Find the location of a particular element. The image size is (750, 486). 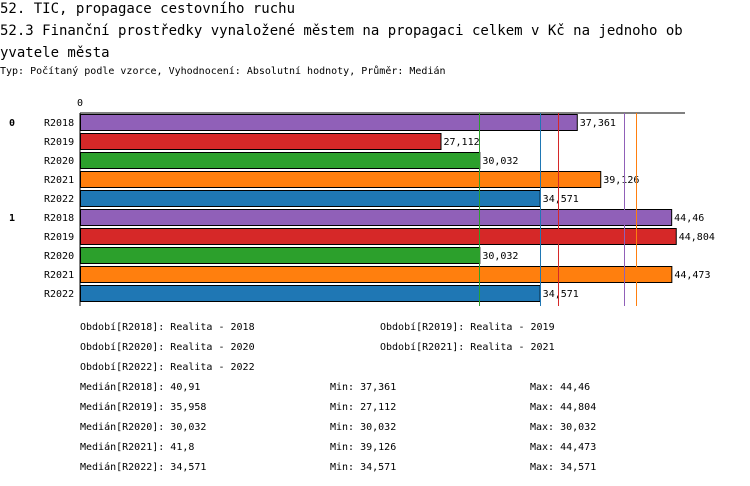

bar-g1-r2019 is located at coordinates (378, 236).